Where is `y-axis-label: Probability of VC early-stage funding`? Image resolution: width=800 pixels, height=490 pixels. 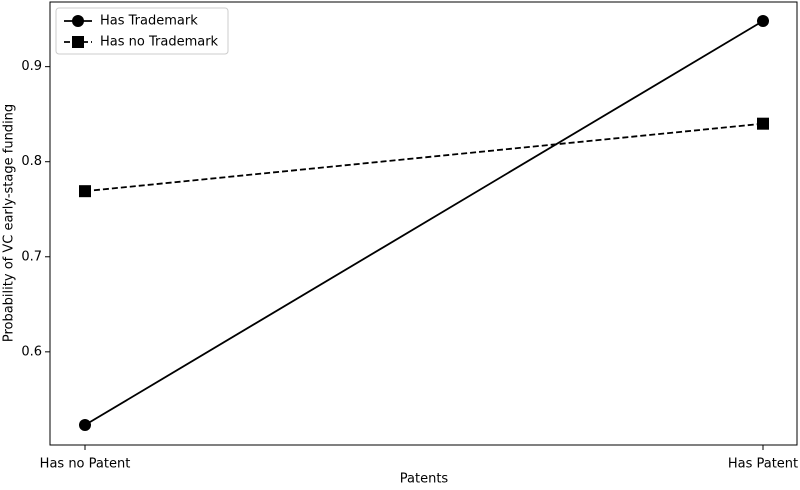
y-axis-label: Probability of VC early-stage funding is located at coordinates (9, 223).